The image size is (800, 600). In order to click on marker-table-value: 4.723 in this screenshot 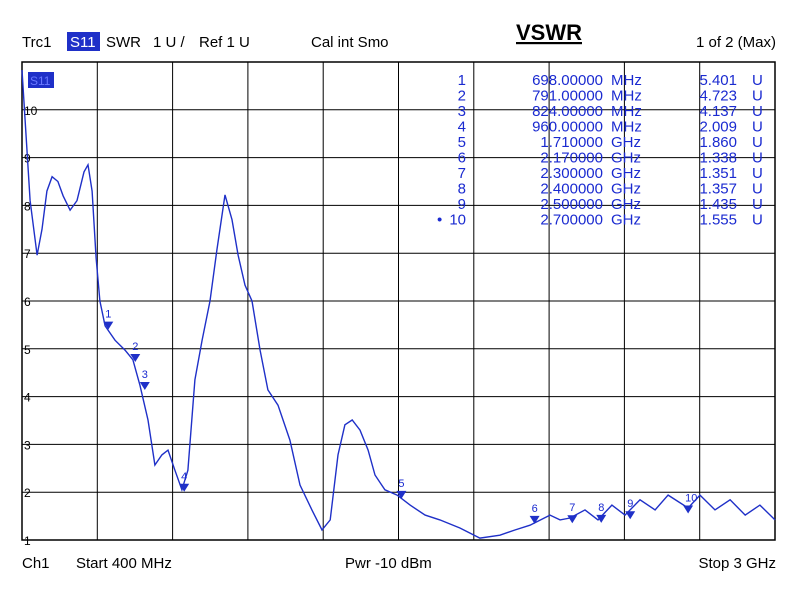, I will do `click(718, 96)`.